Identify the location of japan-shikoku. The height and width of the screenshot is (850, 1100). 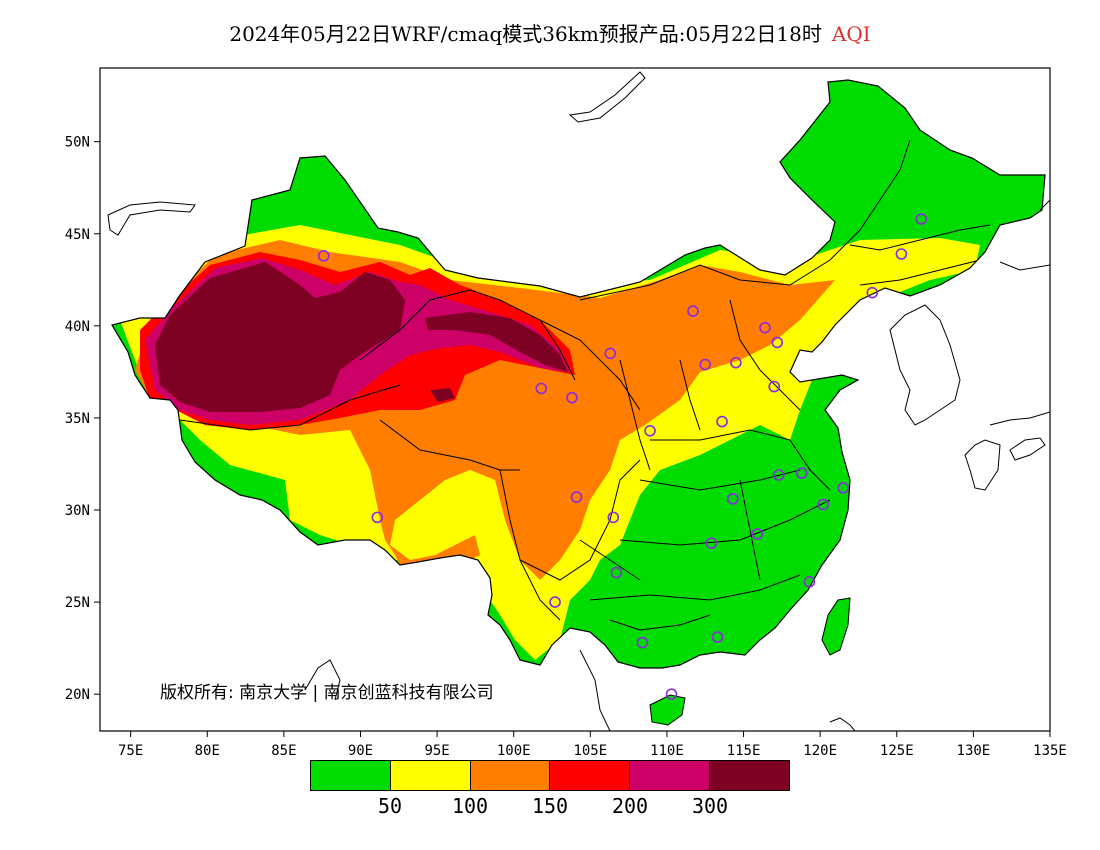
(1027, 449).